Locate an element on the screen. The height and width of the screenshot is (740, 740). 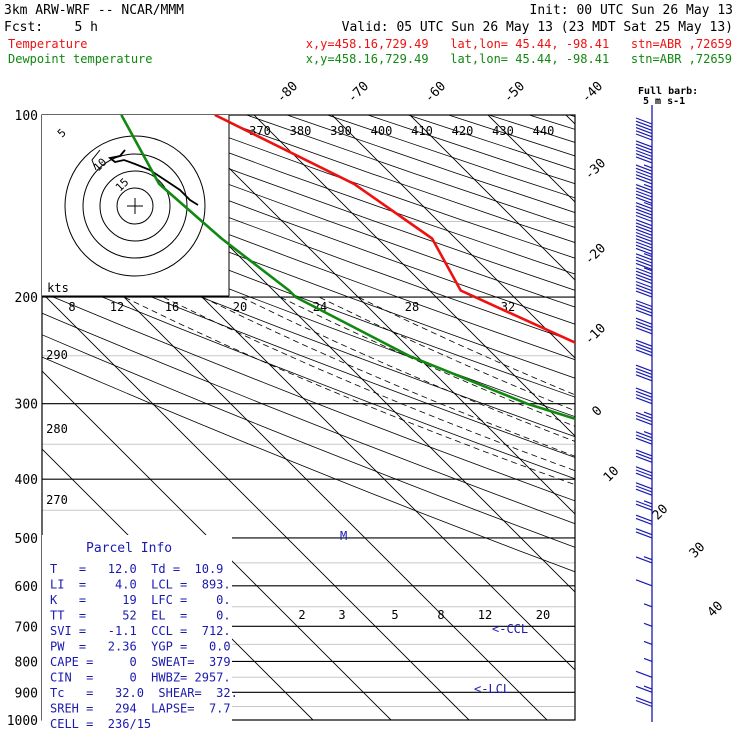
isotherm-label: -80 is located at coordinates (287, 92).